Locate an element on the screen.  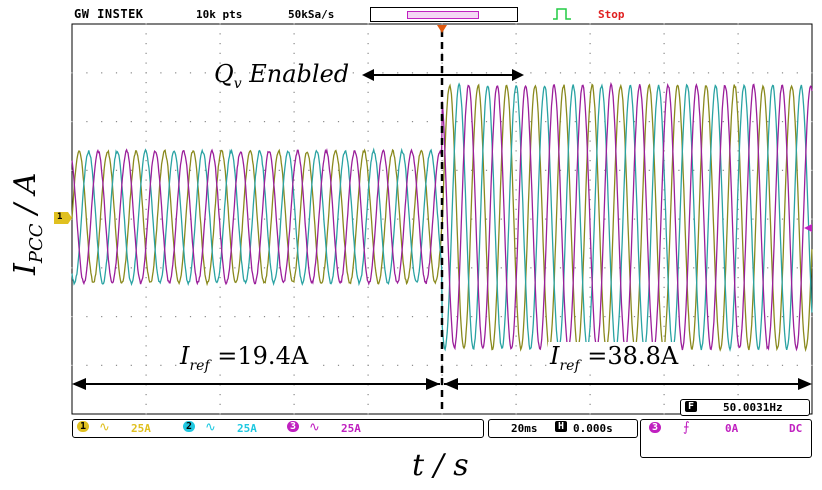
ch3-scale: 25A is located at coordinates (351, 428).